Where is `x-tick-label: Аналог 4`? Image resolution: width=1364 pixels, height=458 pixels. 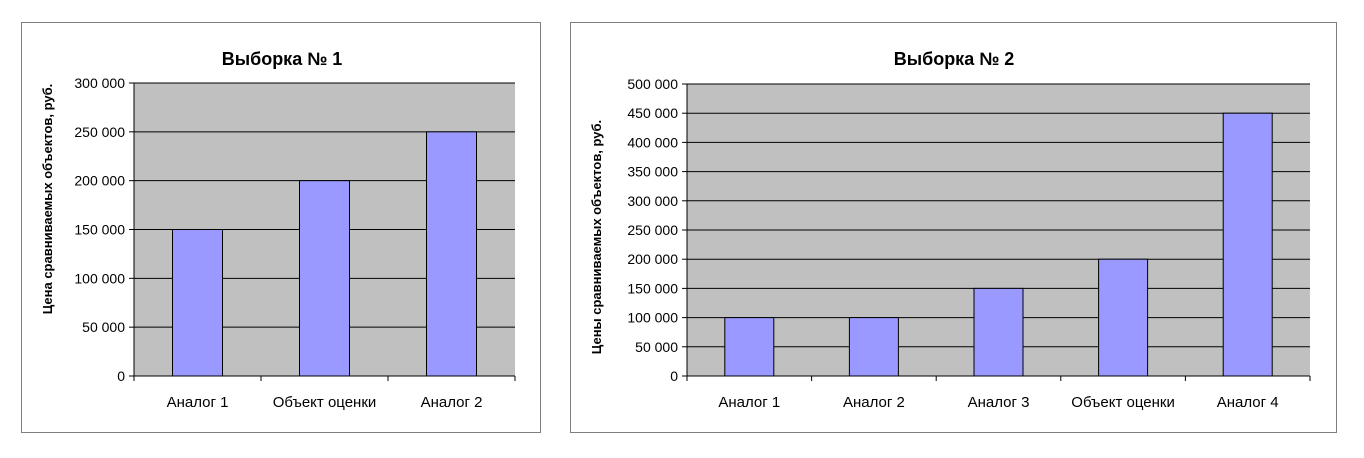
x-tick-label: Аналог 4 is located at coordinates (1248, 402).